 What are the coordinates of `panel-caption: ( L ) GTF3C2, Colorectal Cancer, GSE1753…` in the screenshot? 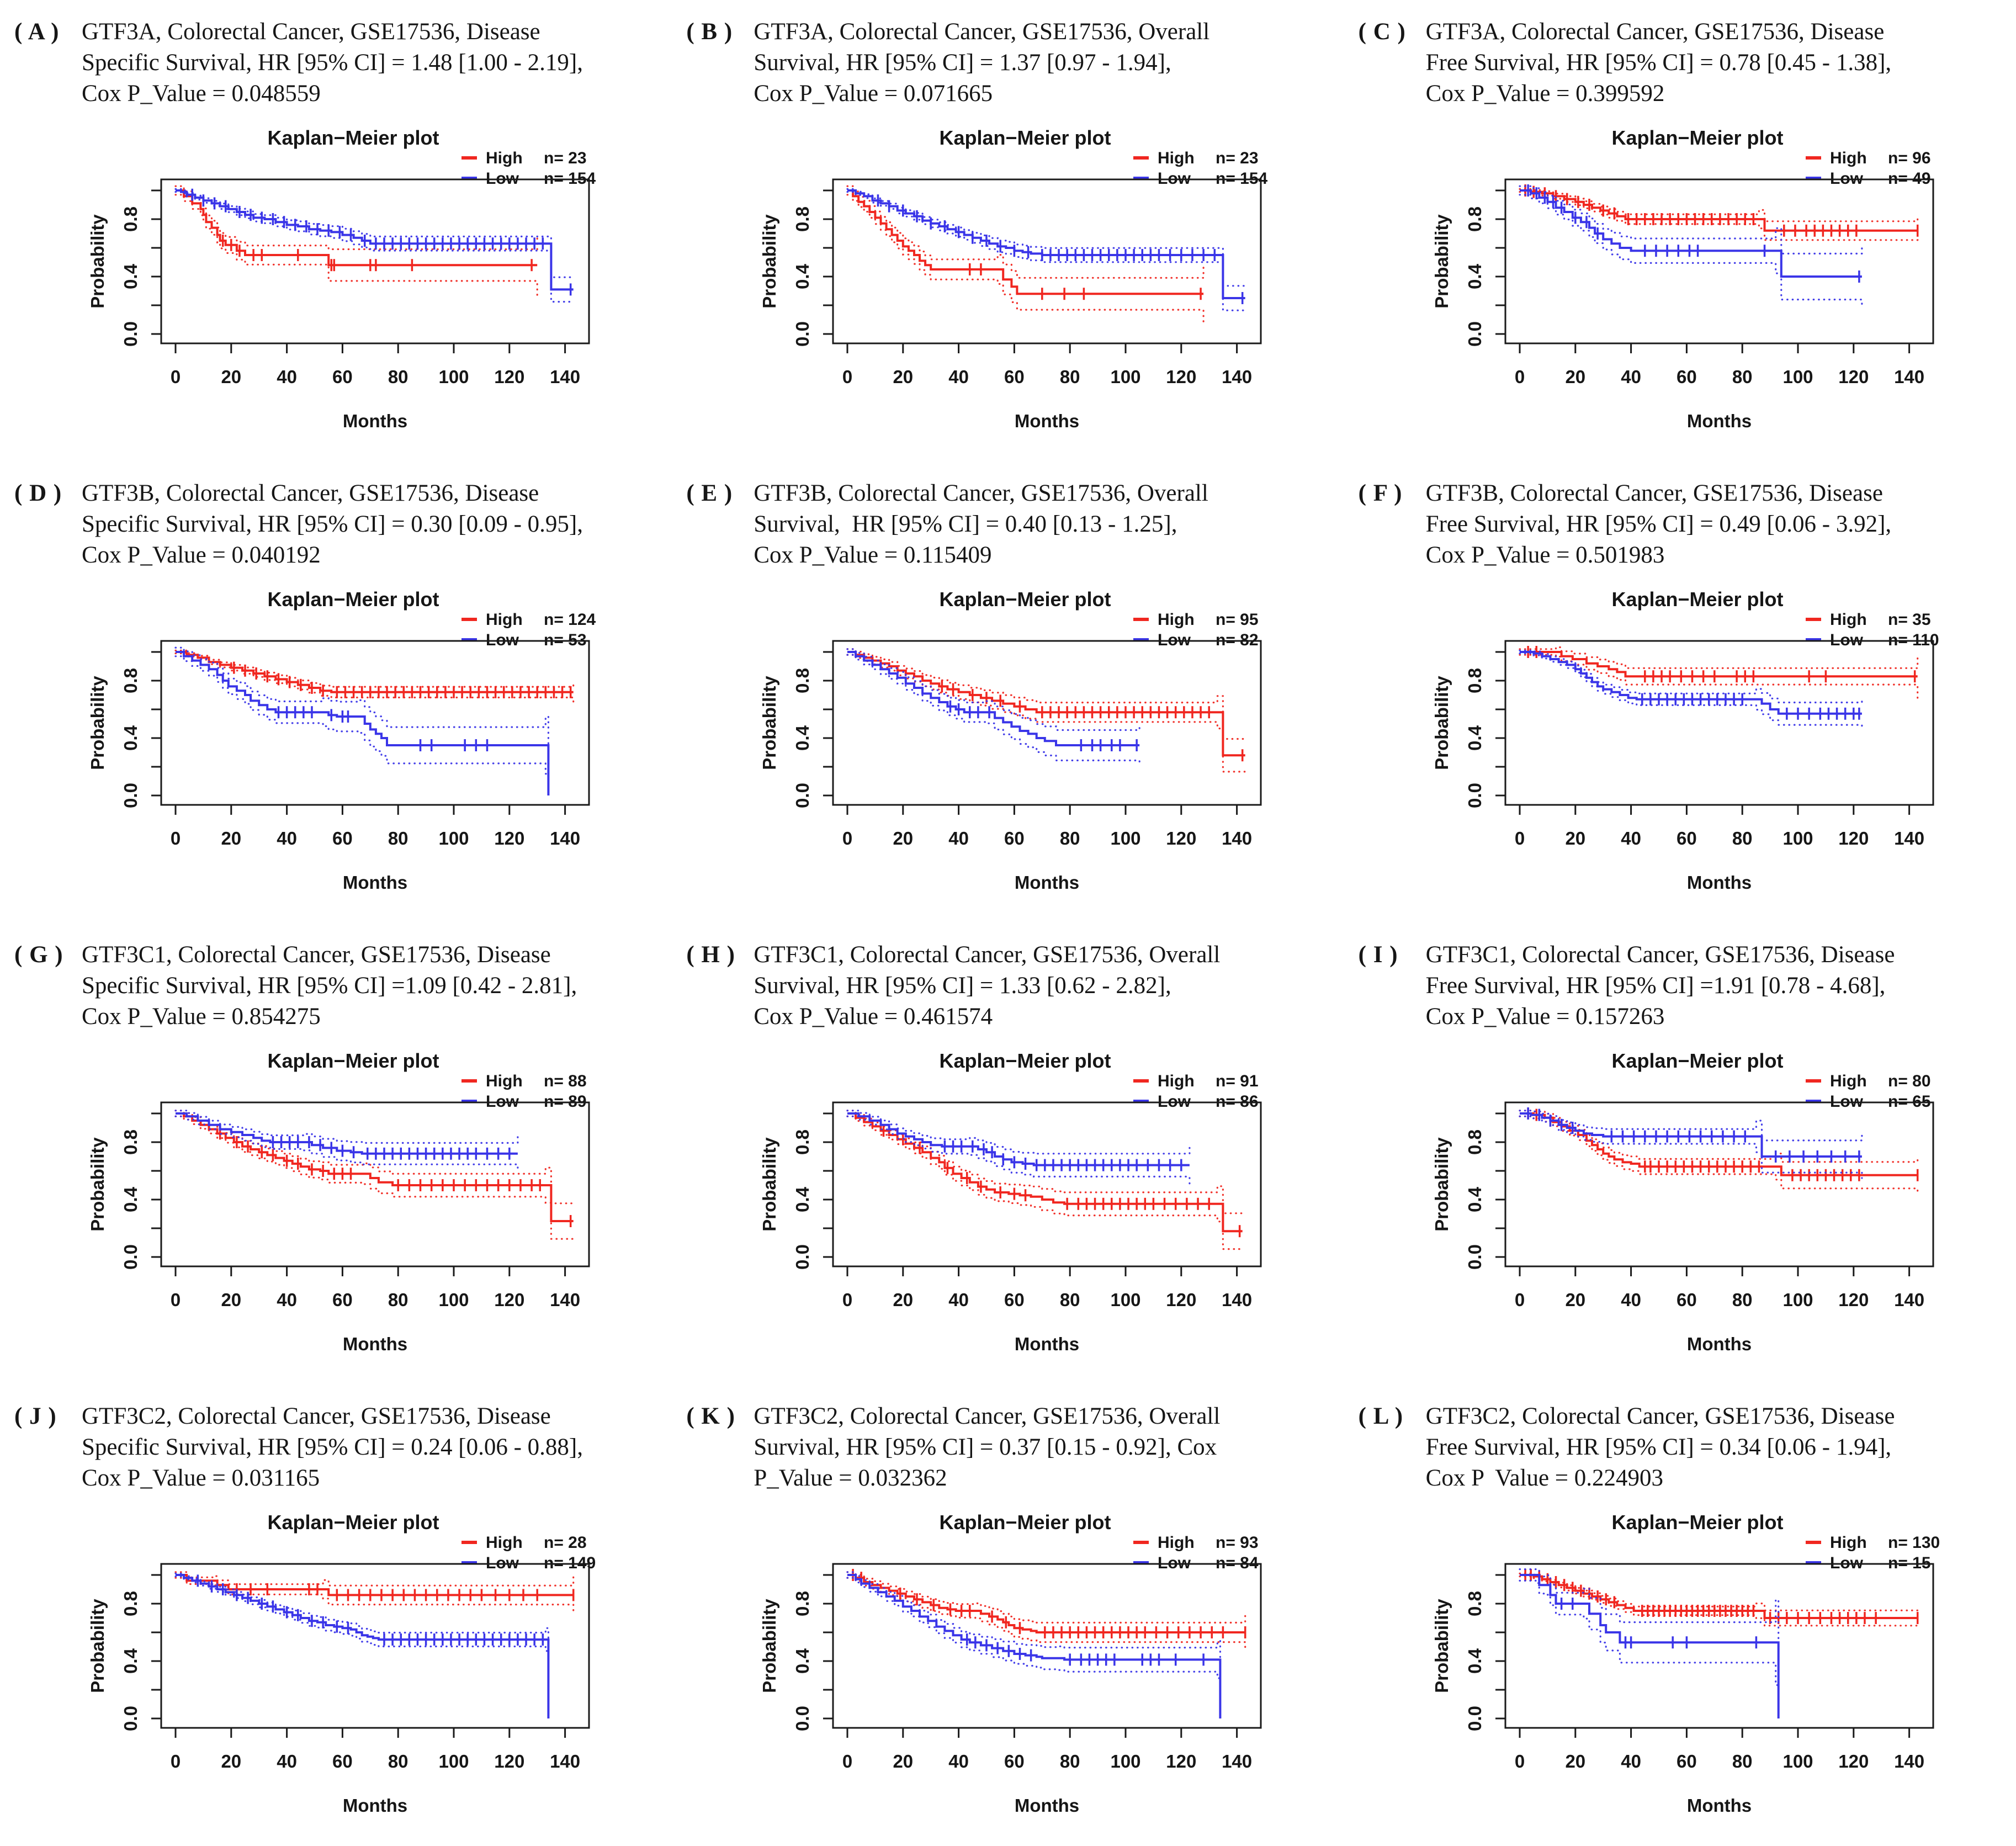 It's located at (1686, 1447).